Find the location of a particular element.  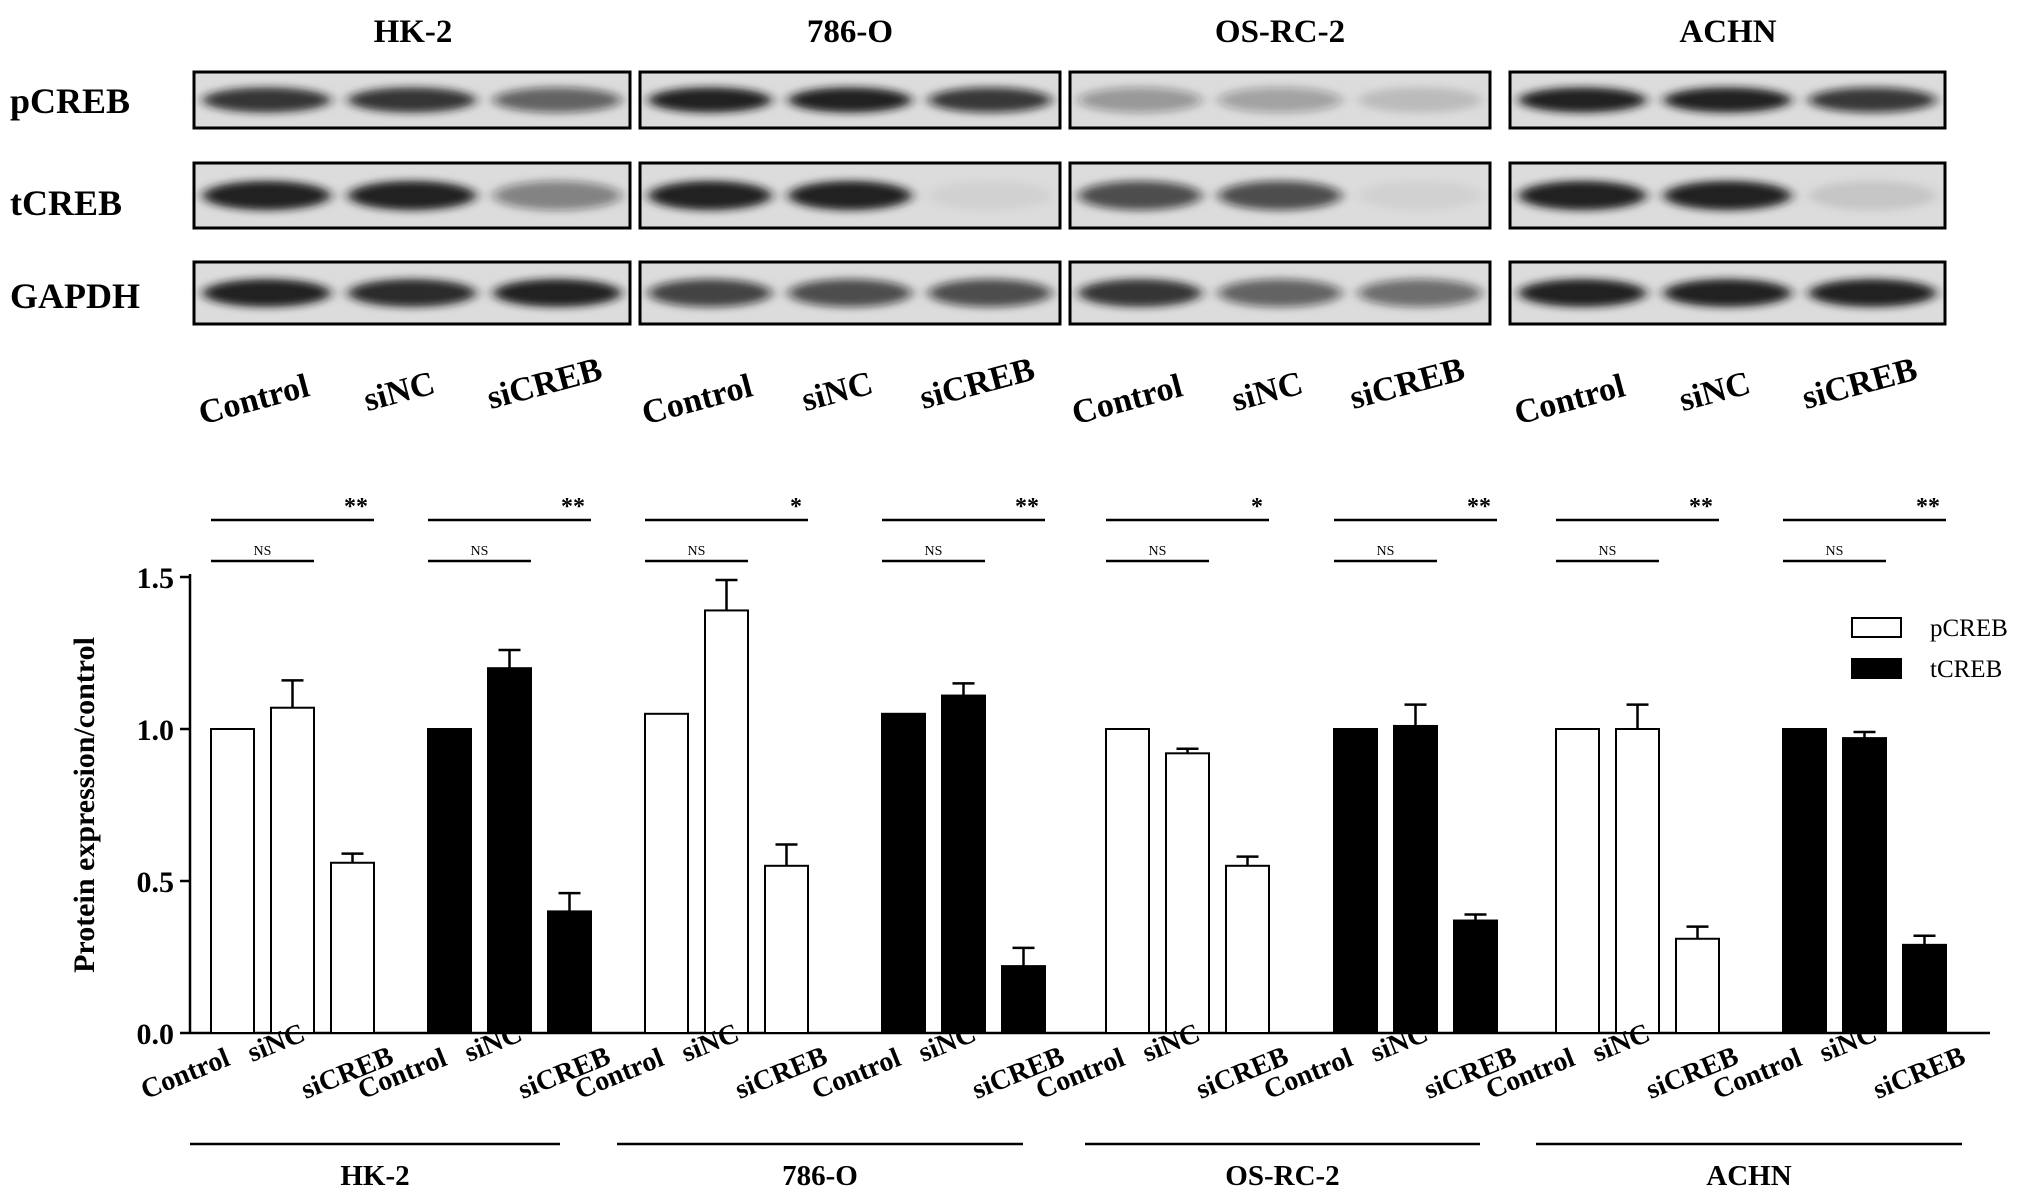

blot-header-achn: ACHN is located at coordinates (1727, 32).